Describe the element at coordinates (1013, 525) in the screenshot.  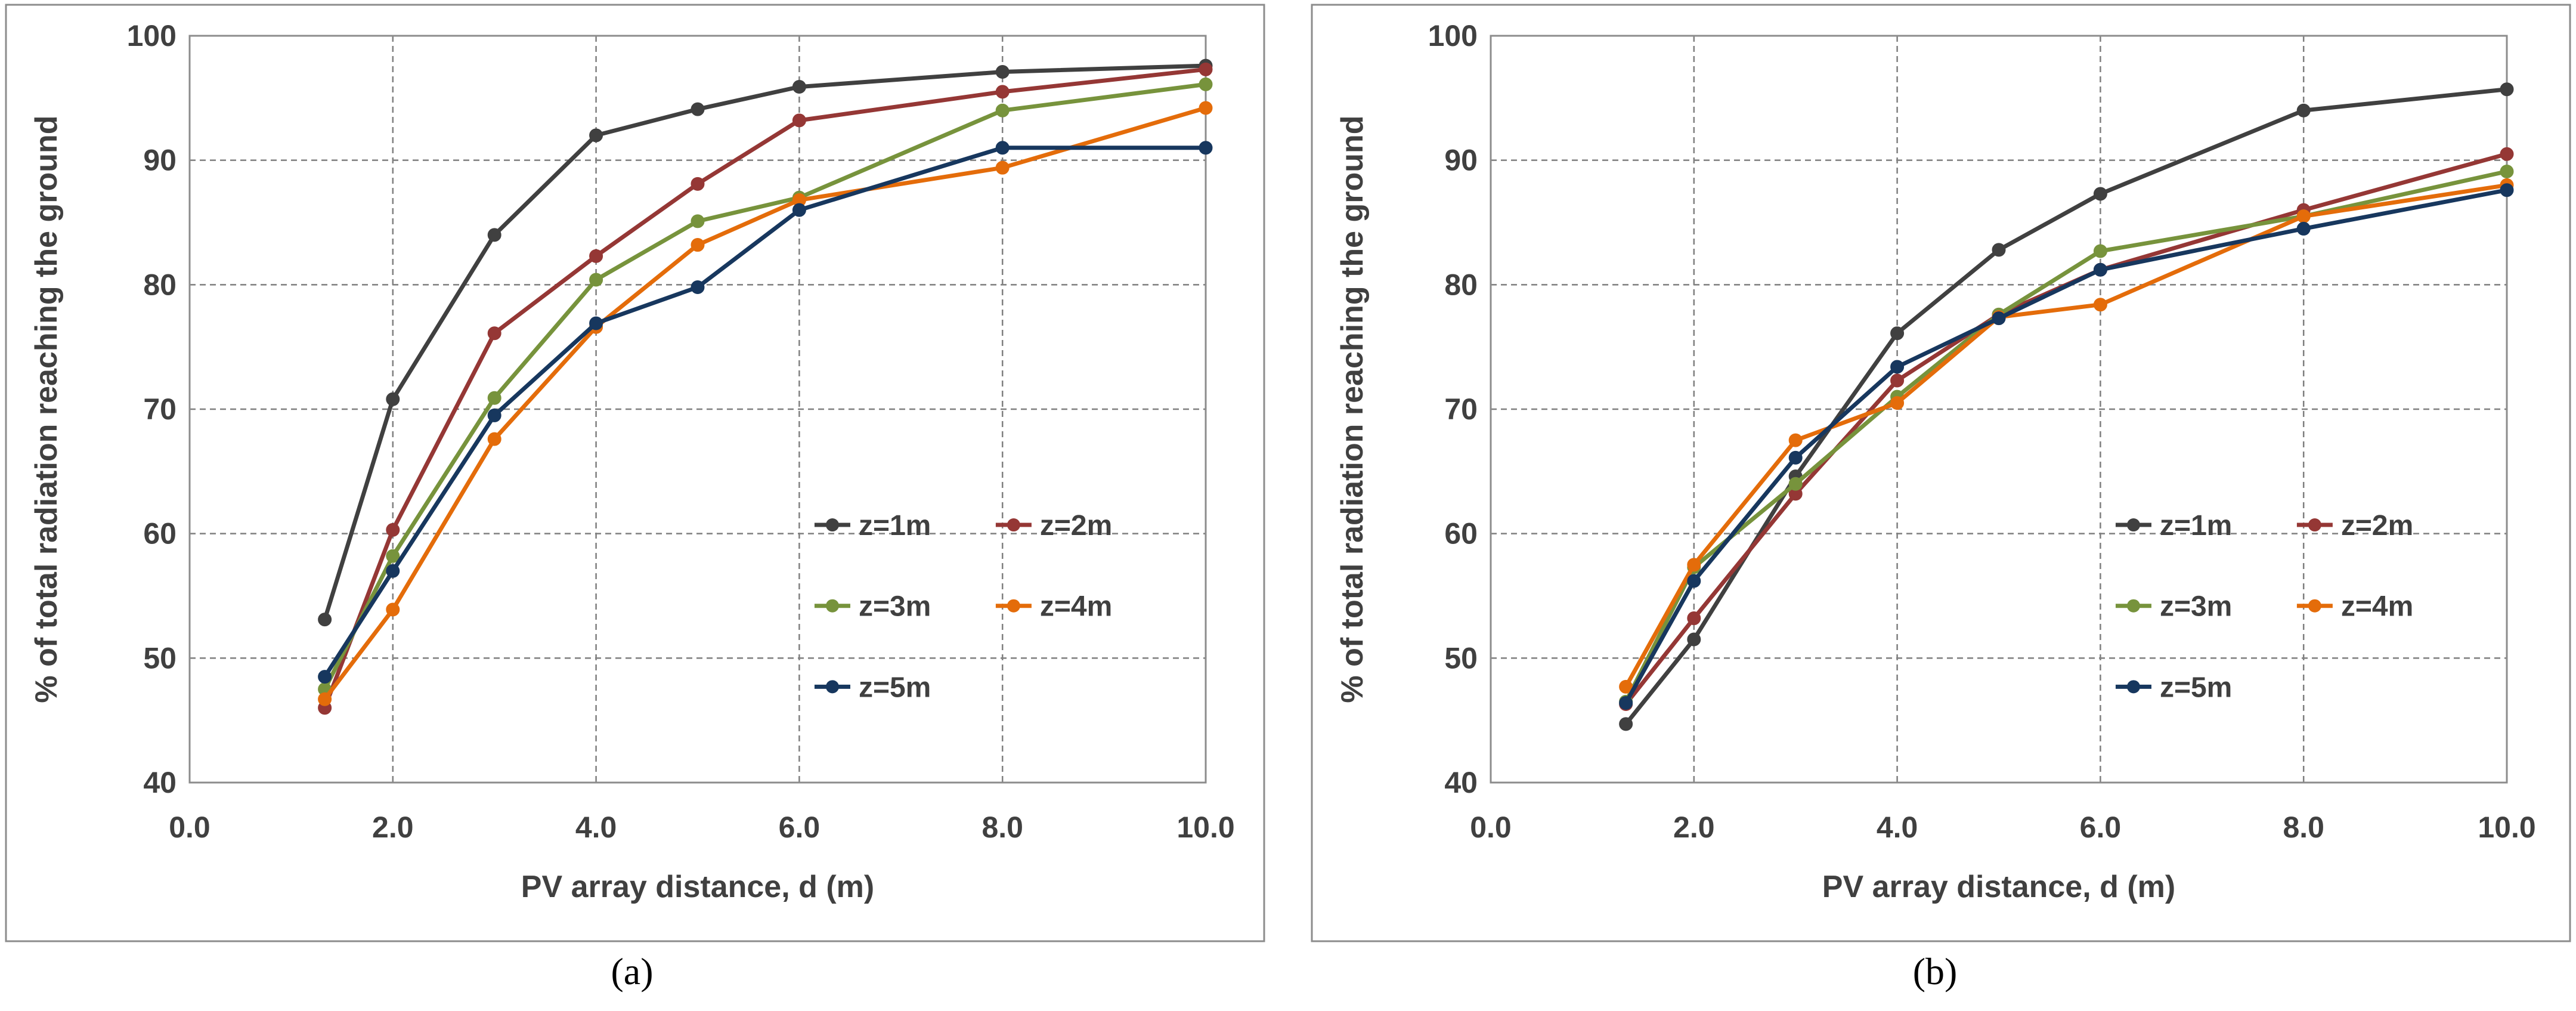
I see `legend-marker-z=2m` at that location.